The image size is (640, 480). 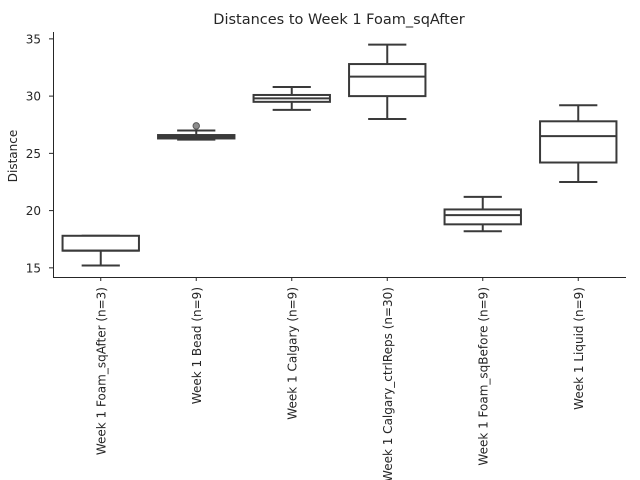 I want to click on y-tick-label: 25, so click(x=33, y=154).